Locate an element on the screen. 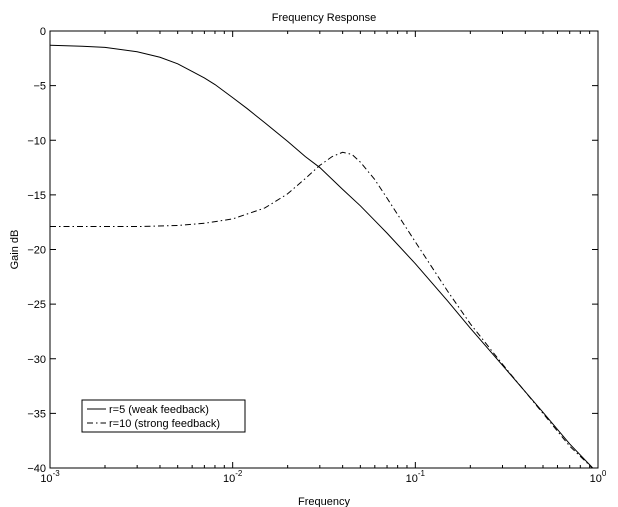  x-tick-label: 10⁻³ is located at coordinates (50, 477).